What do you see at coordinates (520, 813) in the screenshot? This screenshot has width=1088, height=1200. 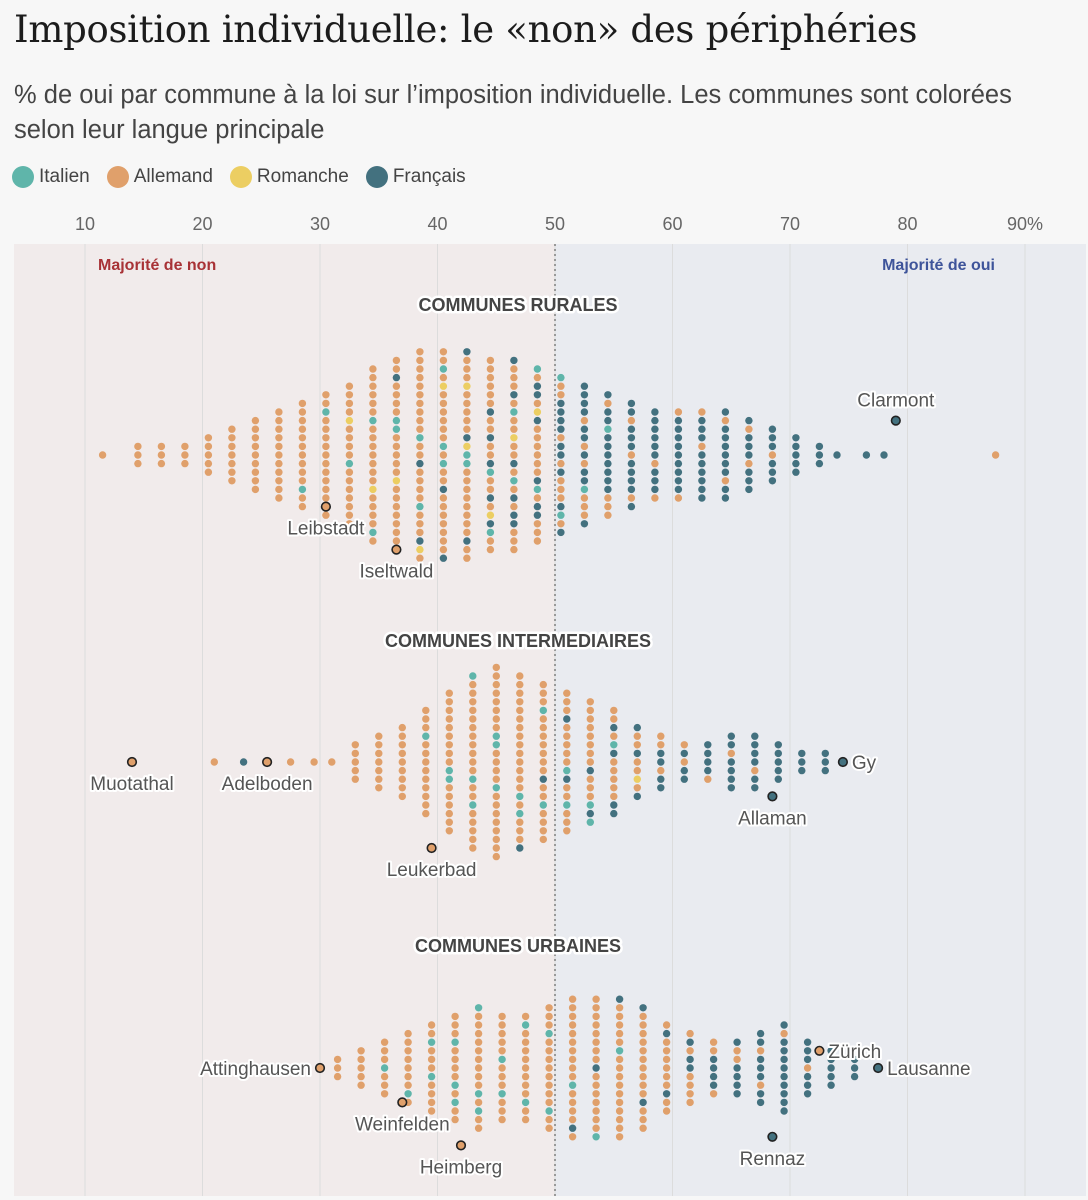 I see `dot-intermediaire-italien` at bounding box center [520, 813].